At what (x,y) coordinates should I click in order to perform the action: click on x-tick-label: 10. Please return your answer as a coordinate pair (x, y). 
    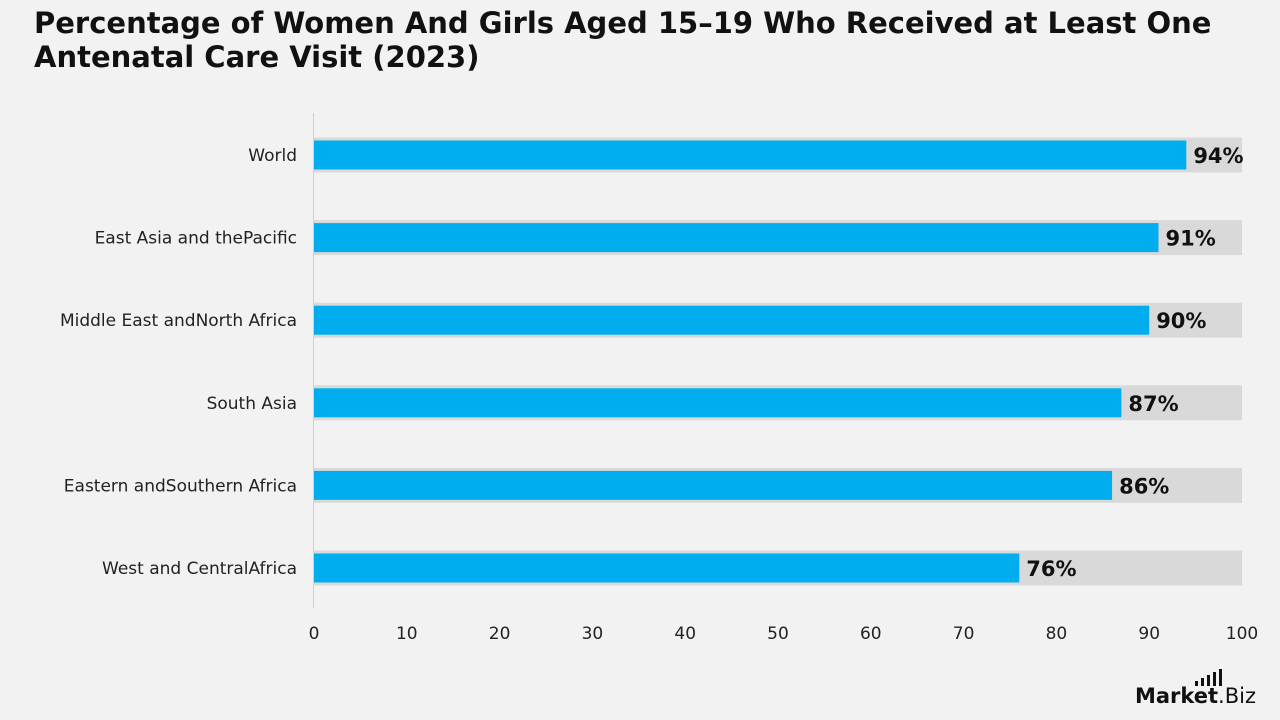
    Looking at the image, I should click on (407, 634).